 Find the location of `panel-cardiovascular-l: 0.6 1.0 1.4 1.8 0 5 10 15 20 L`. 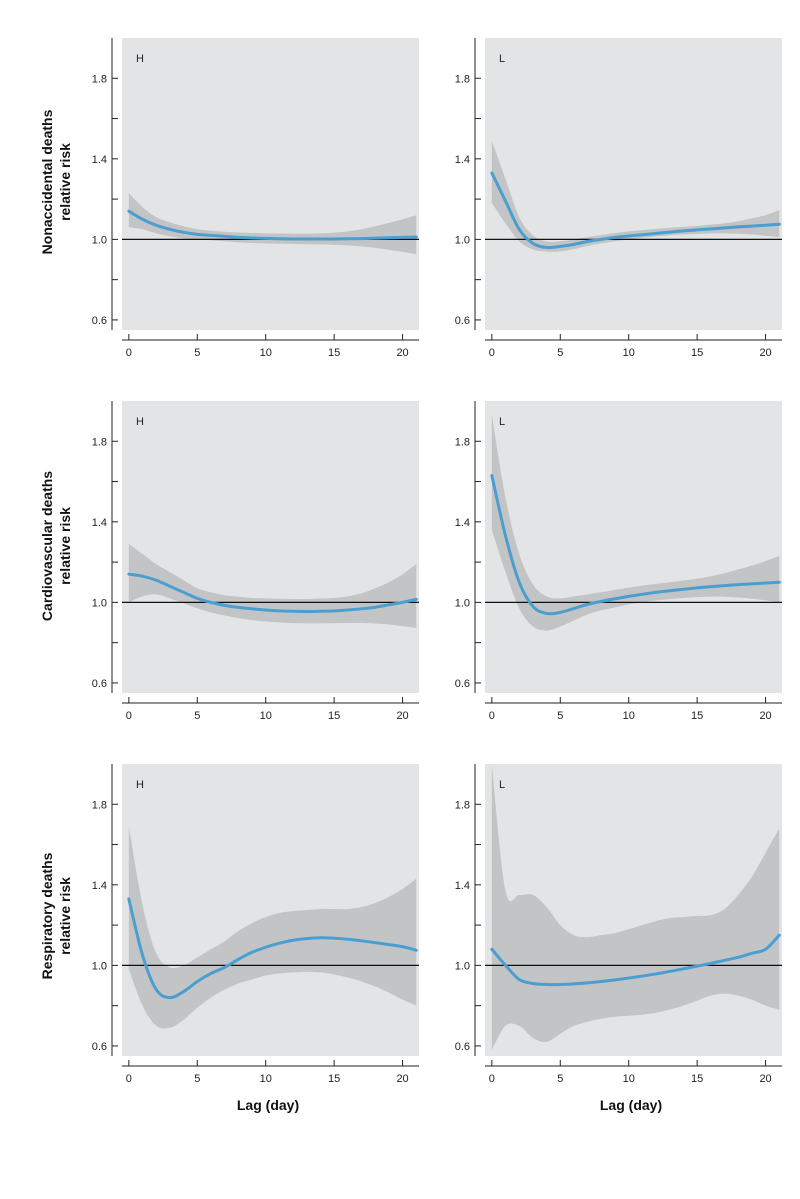

panel-cardiovascular-l: 0.6 1.0 1.4 1.8 0 5 10 15 20 L is located at coordinates (618, 561).